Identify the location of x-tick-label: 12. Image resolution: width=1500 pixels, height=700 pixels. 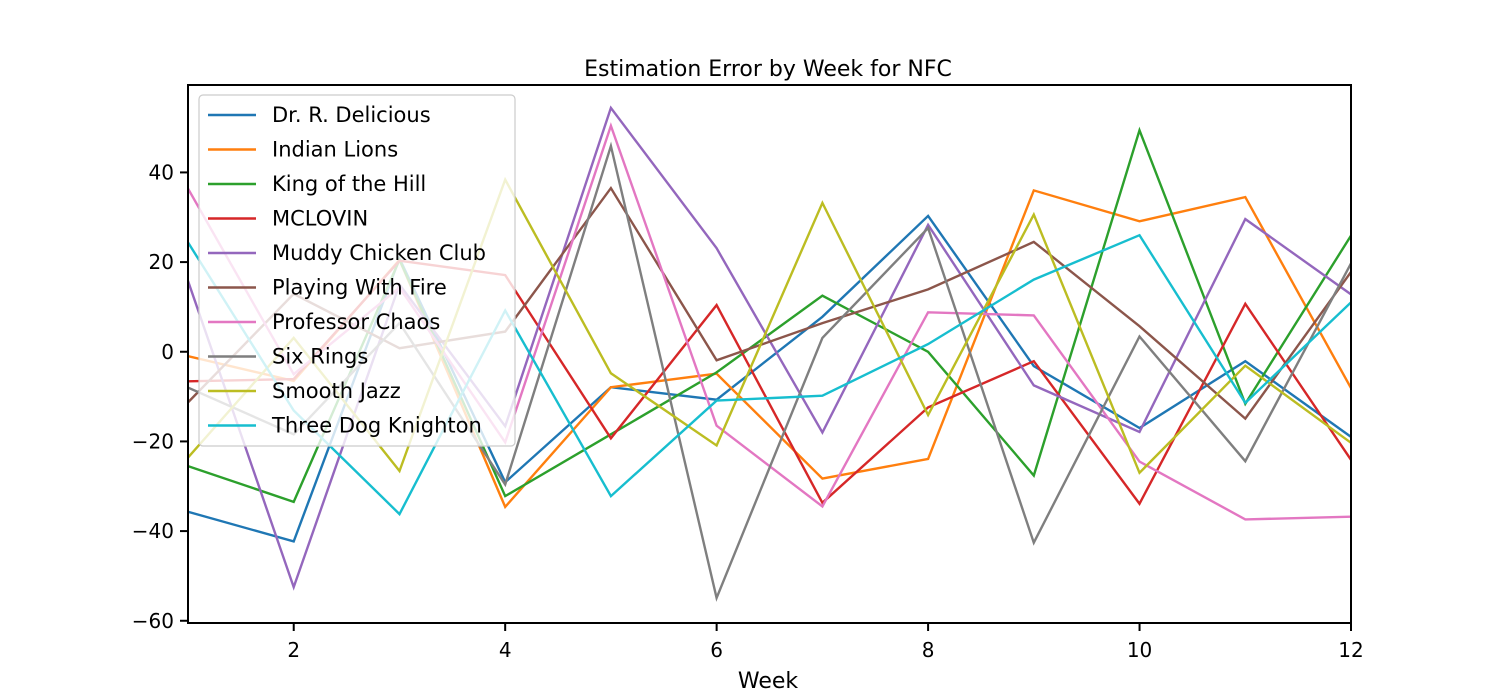
(1350, 650).